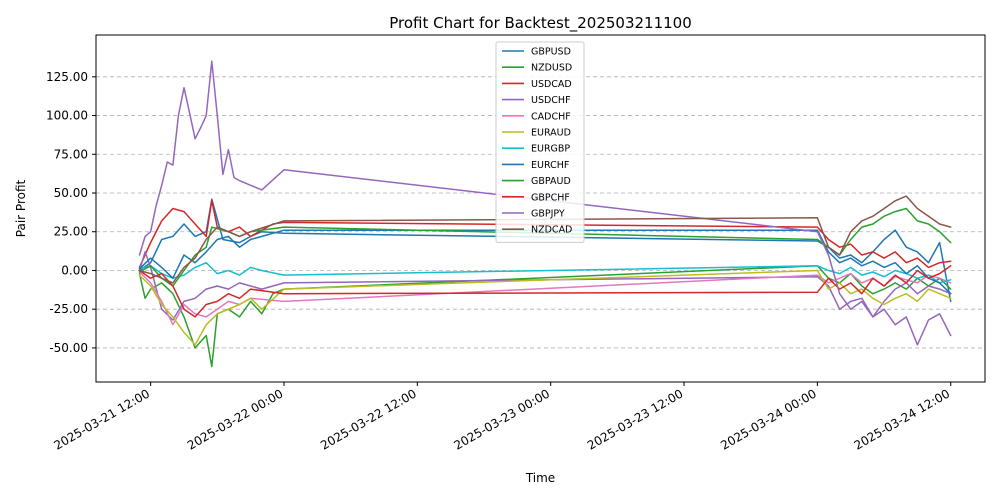  What do you see at coordinates (551, 116) in the screenshot?
I see `legend-label: CADCHF` at bounding box center [551, 116].